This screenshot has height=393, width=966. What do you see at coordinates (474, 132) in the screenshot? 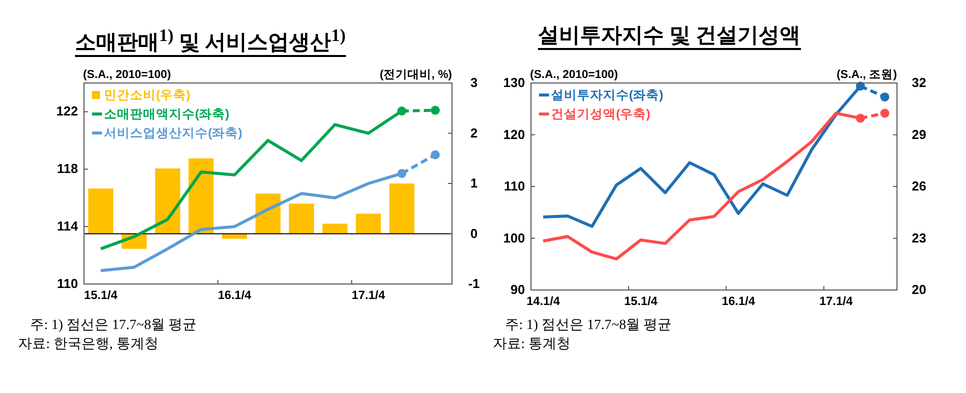
I see `y2-tick-label: 2` at bounding box center [474, 132].